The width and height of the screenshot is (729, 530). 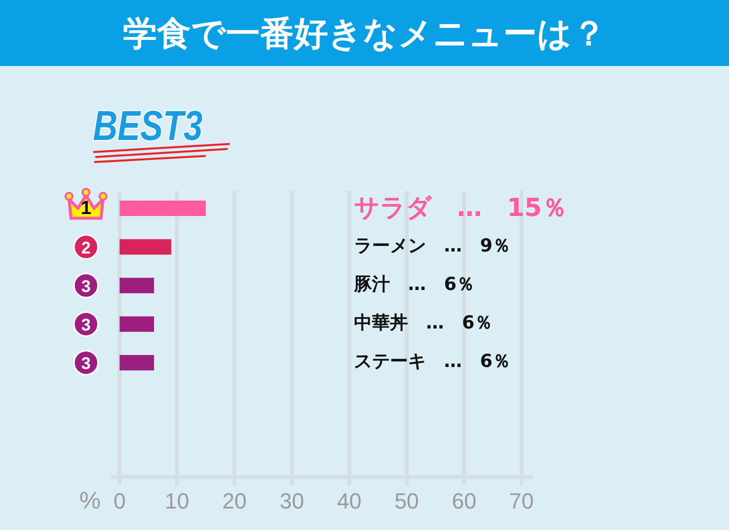 What do you see at coordinates (432, 361) in the screenshot?
I see `y-tick-label: ステーキ … 6％` at bounding box center [432, 361].